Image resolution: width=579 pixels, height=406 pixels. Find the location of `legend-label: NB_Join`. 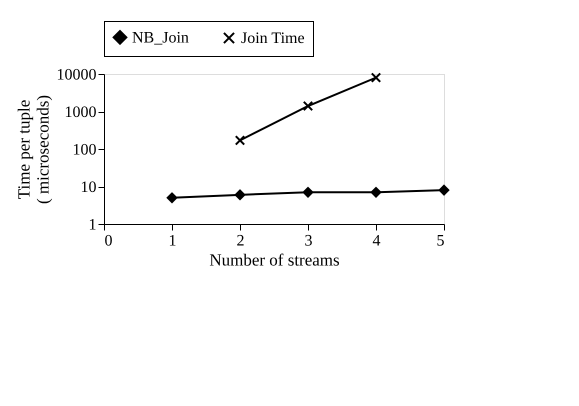

legend-label: NB_Join is located at coordinates (160, 37).